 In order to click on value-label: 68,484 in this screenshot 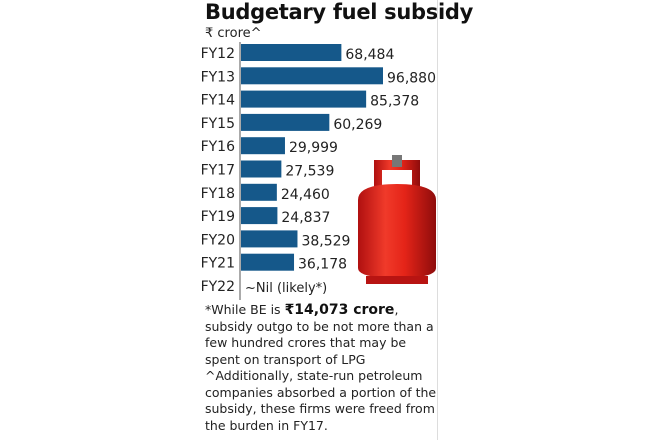, I will do `click(369, 55)`.